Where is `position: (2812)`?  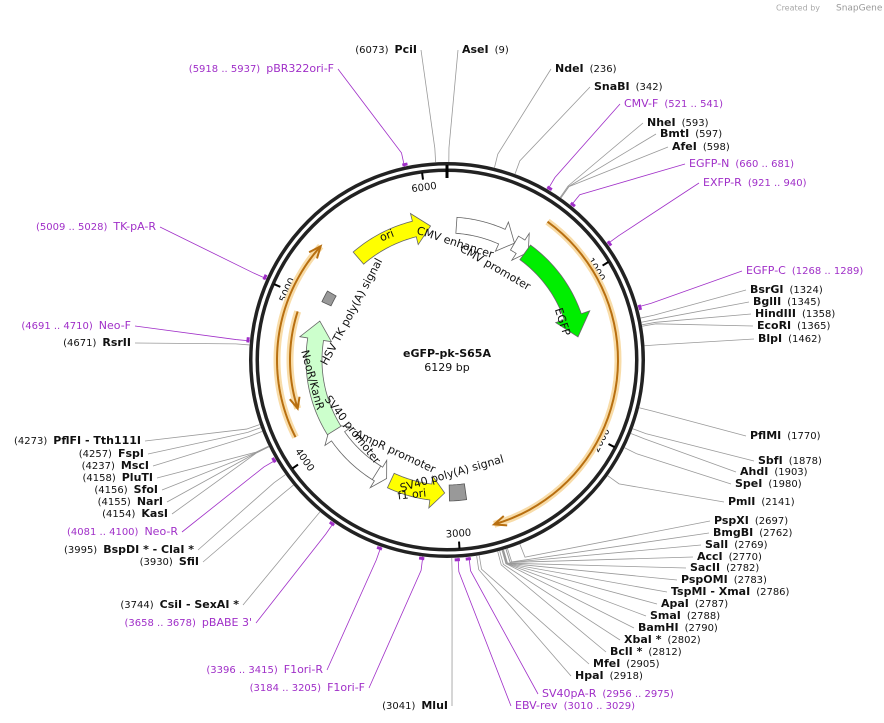
position: (2812) is located at coordinates (664, 652).